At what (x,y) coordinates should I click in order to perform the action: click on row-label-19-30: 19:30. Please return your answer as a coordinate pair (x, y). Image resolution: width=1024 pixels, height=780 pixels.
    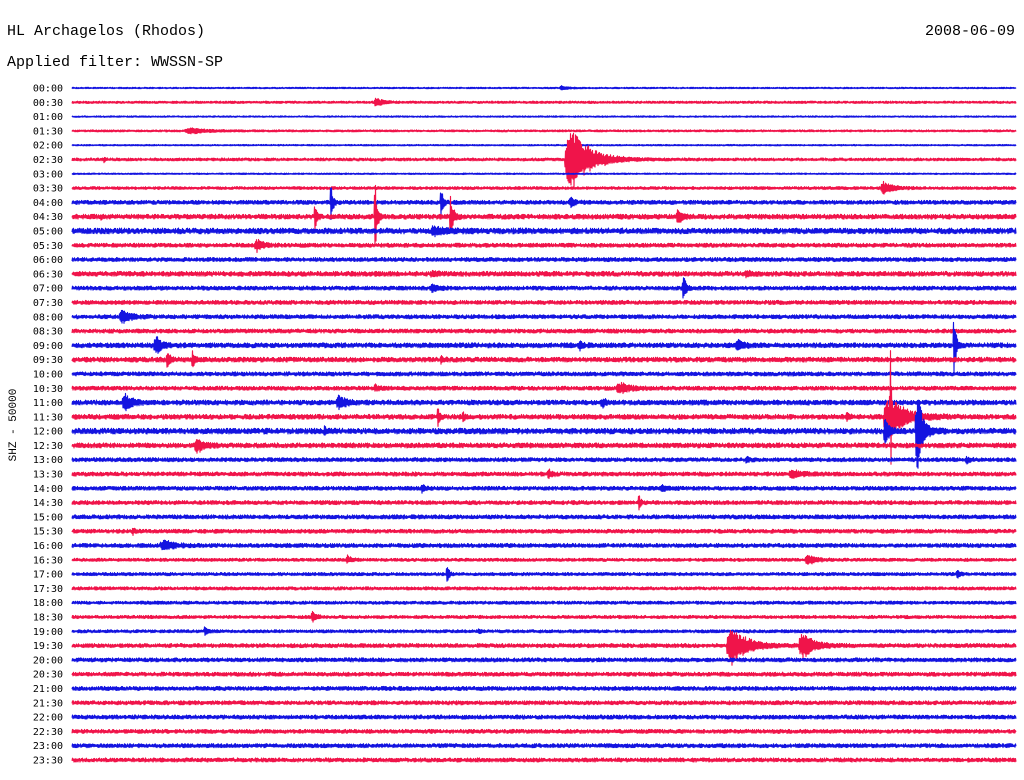
    Looking at the image, I should click on (48, 646).